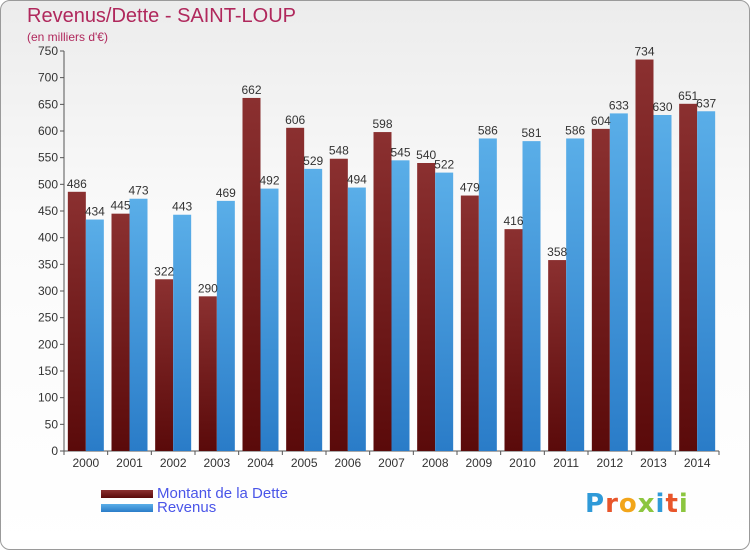  I want to click on data-label-dette-2003: 290, so click(208, 288).